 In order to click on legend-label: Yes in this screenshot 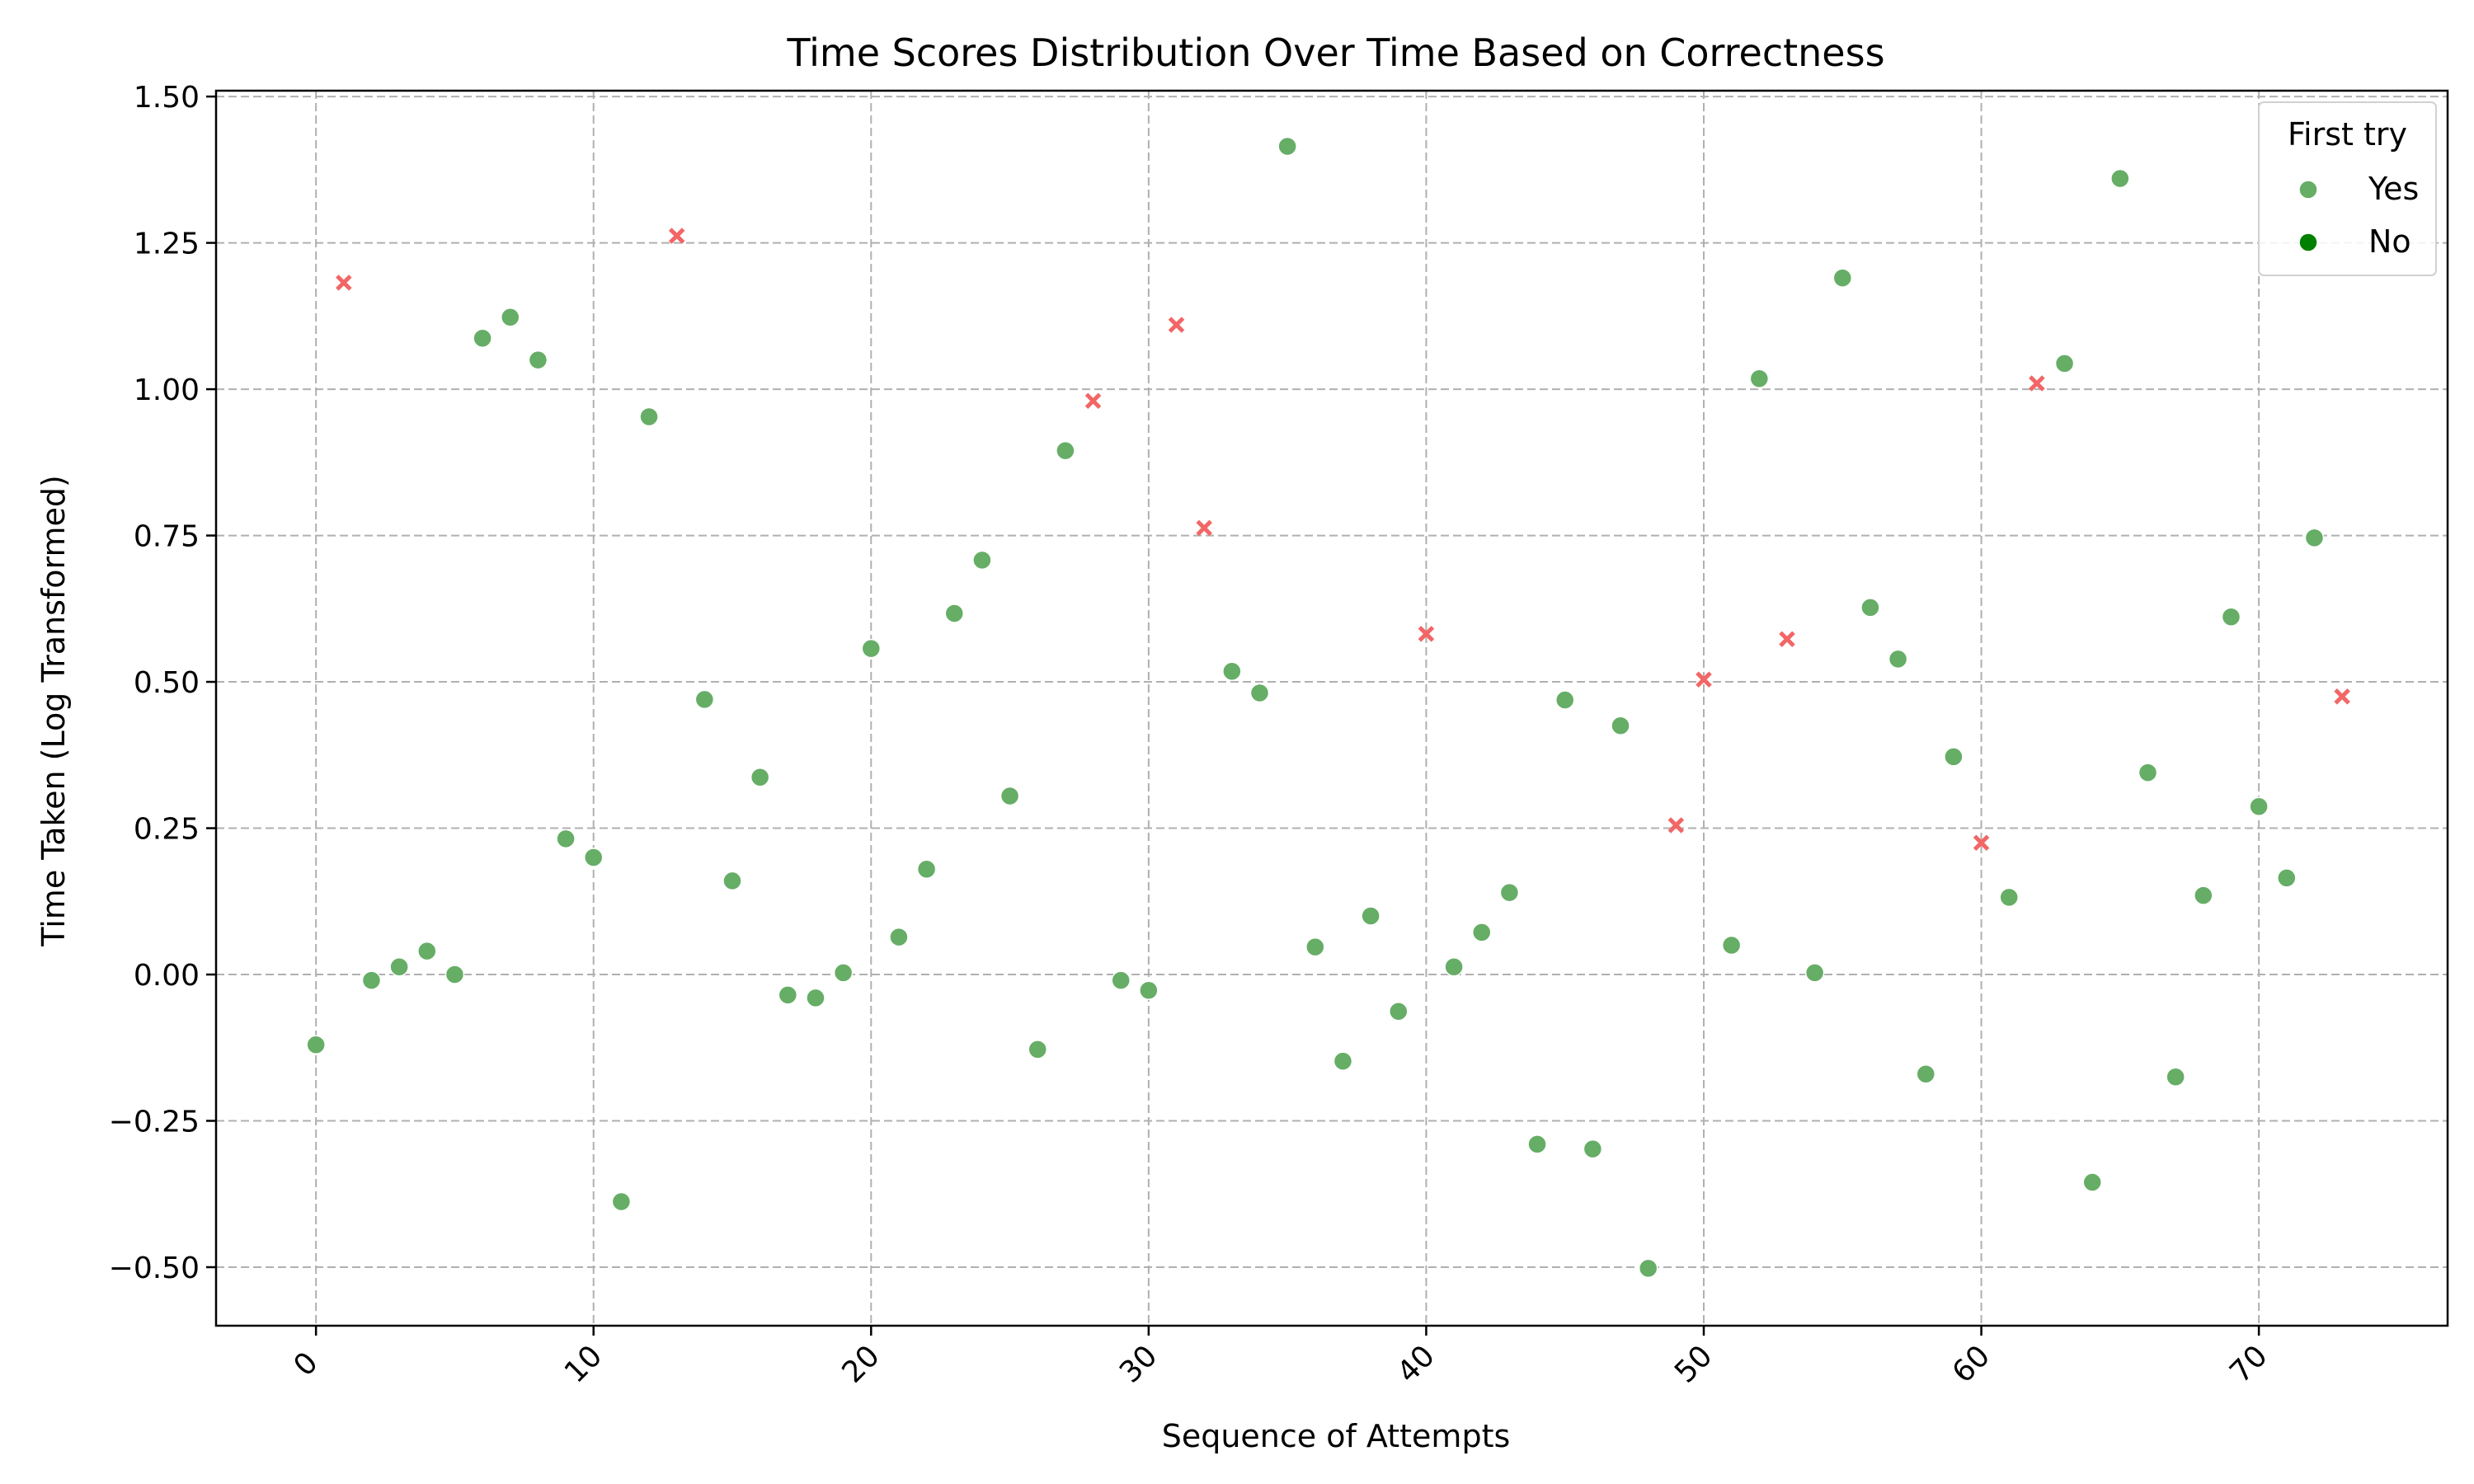, I will do `click(2393, 189)`.